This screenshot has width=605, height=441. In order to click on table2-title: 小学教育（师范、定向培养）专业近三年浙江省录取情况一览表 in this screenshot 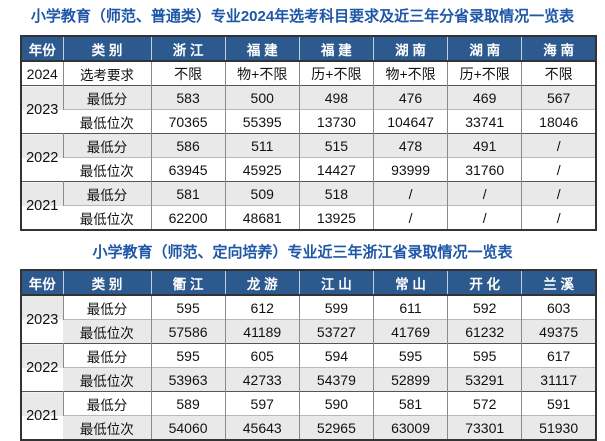, I will do `click(302, 252)`.